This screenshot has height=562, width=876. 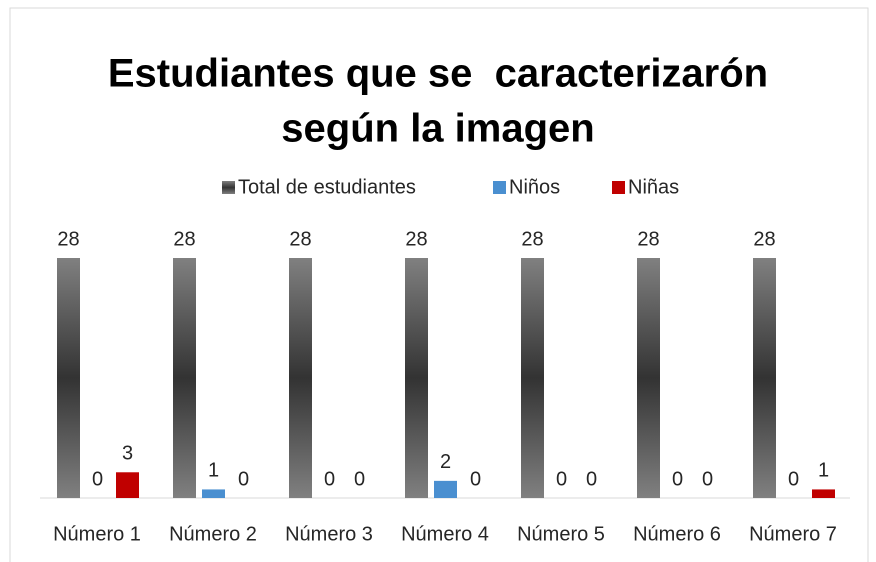 I want to click on legend-label: Total de estudiantes, so click(x=327, y=187).